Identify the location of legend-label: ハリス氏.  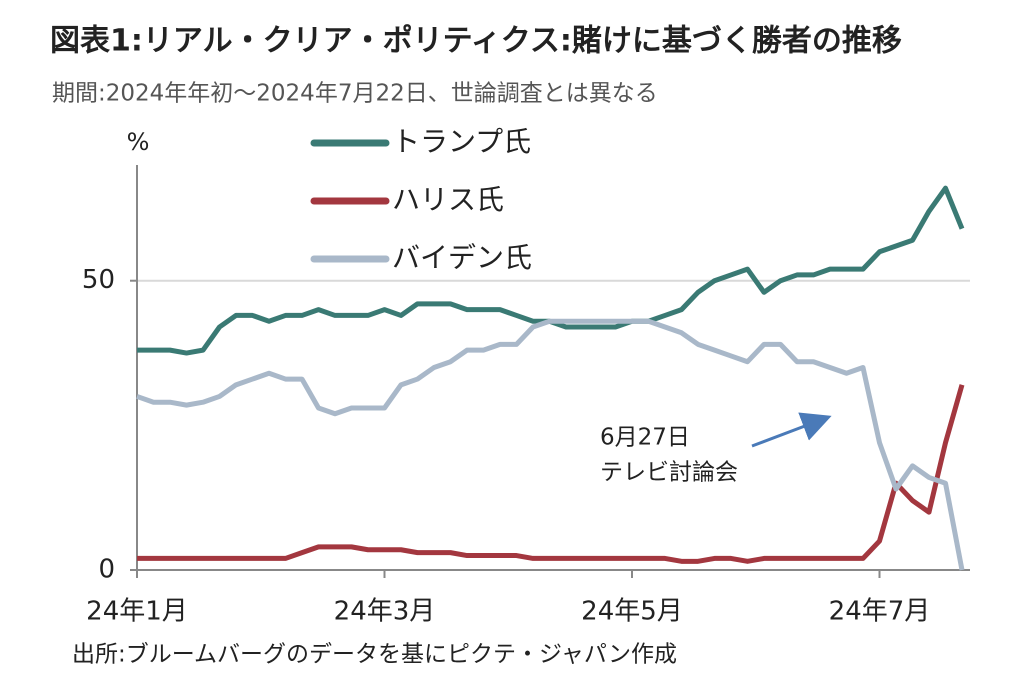
(448, 199).